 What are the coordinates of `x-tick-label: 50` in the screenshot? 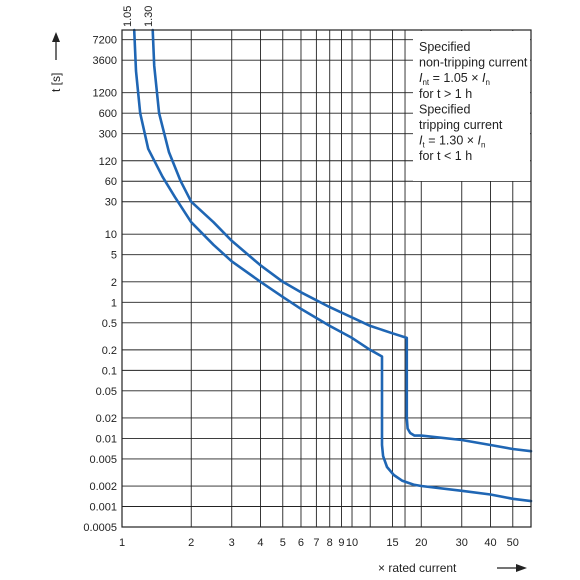 It's located at (513, 543).